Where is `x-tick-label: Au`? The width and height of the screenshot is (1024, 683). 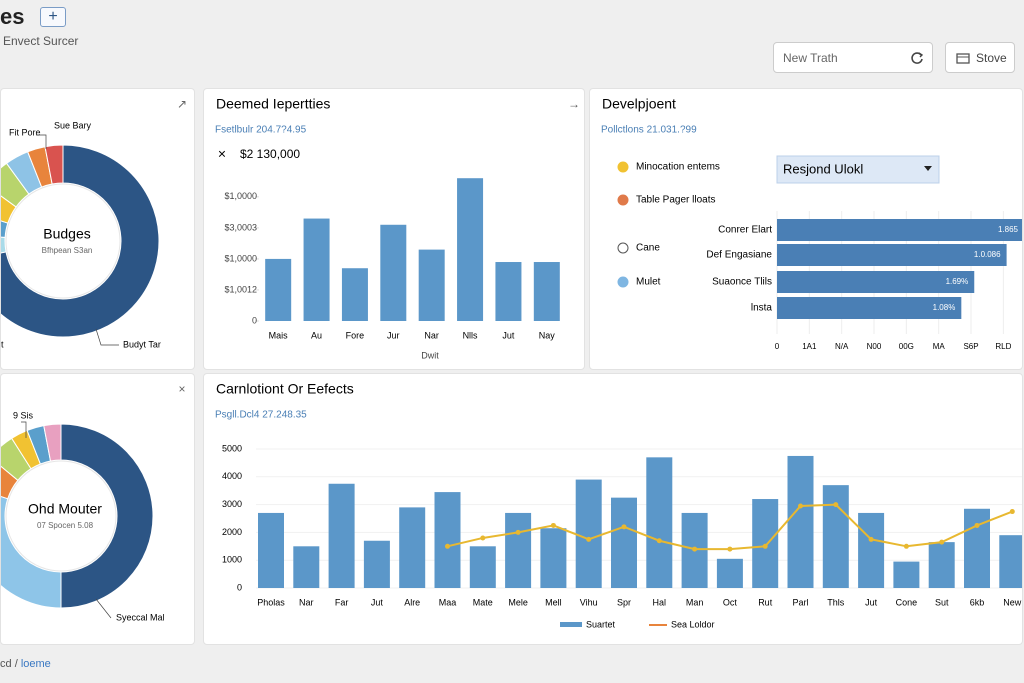 x-tick-label: Au is located at coordinates (316, 335).